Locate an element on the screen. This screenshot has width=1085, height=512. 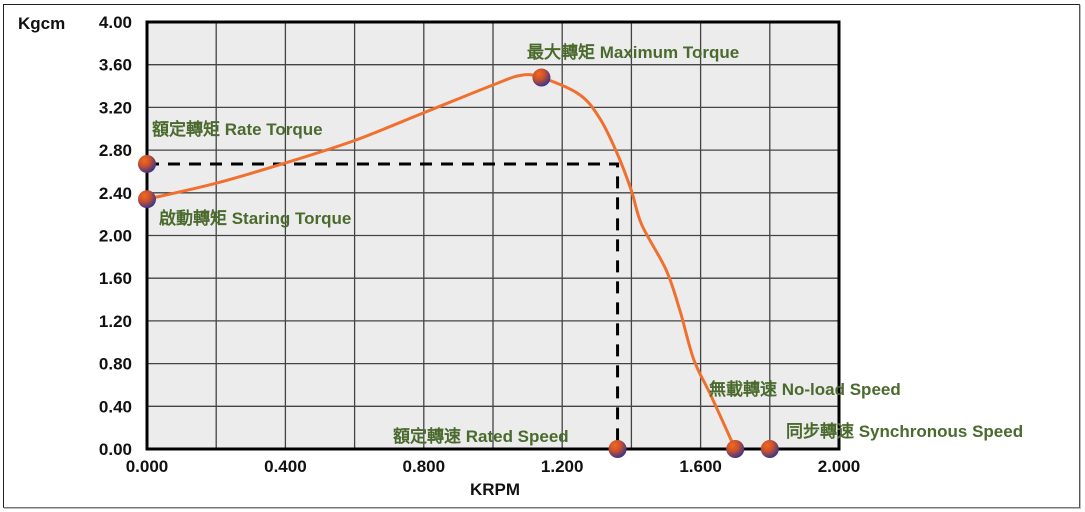
y-tick-label: 2.80 is located at coordinates (115, 150).